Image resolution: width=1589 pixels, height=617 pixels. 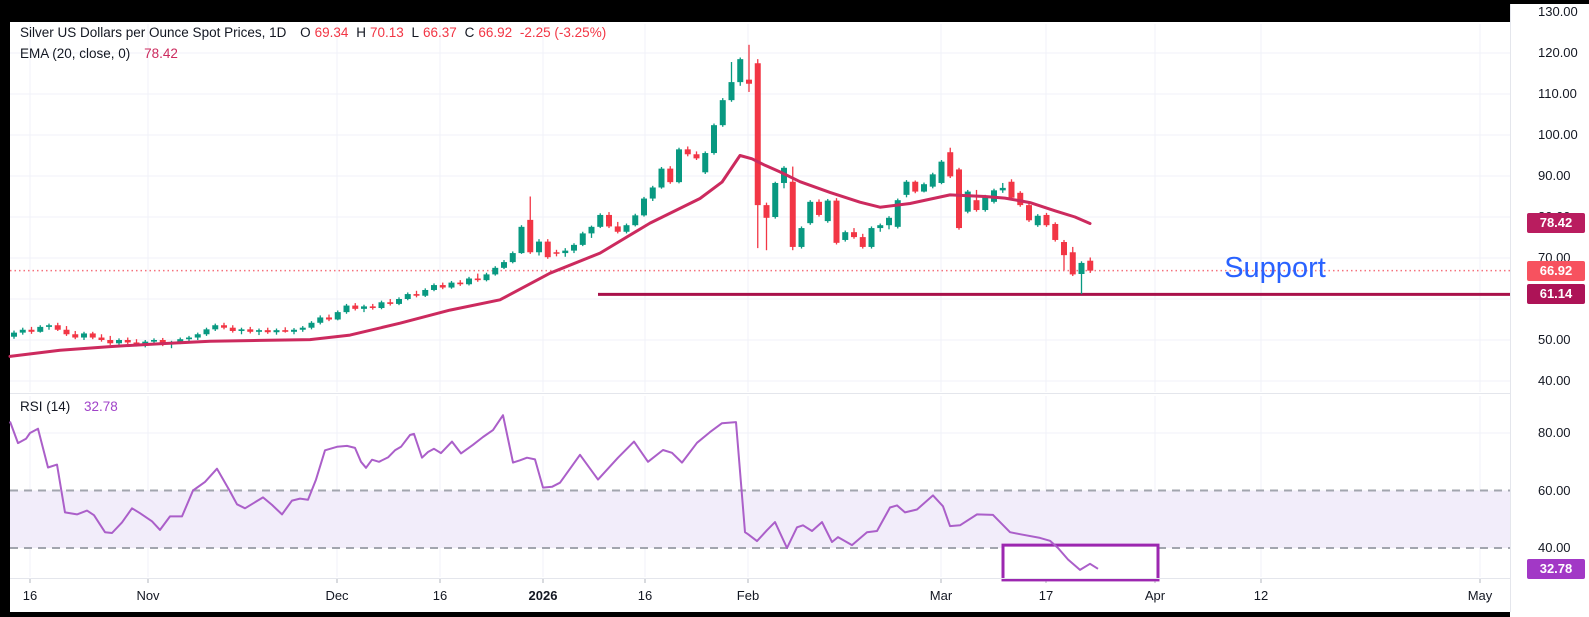 I want to click on rsi-highlight-rect, so click(x=1080, y=562).